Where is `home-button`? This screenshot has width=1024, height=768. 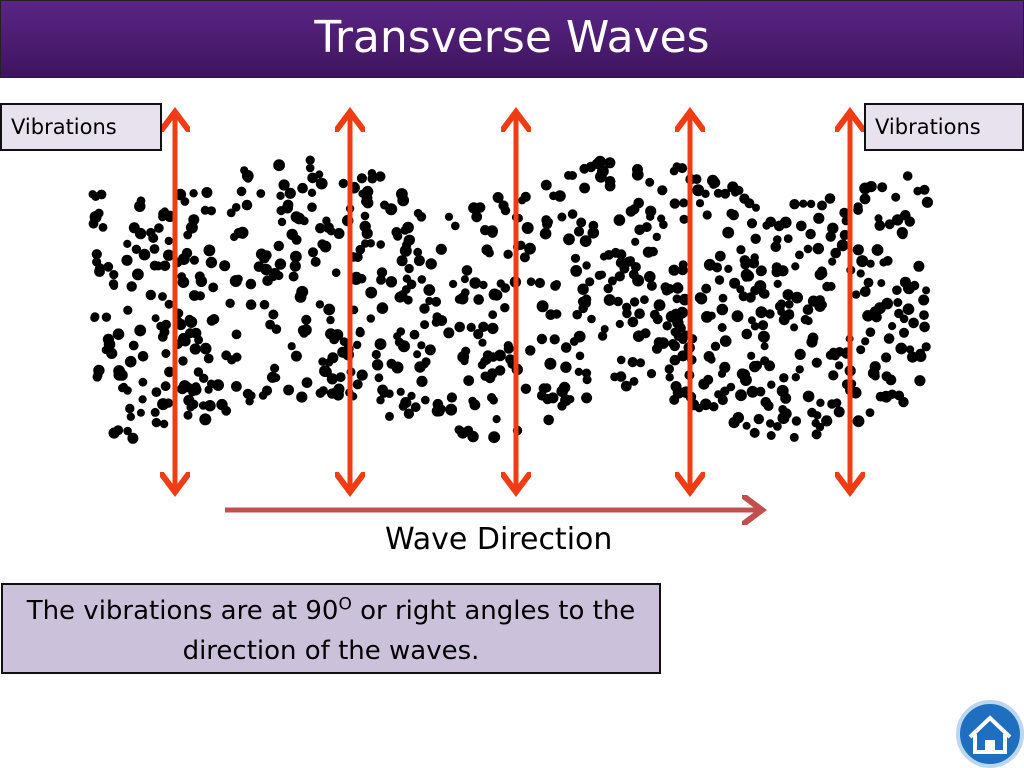 home-button is located at coordinates (990, 734).